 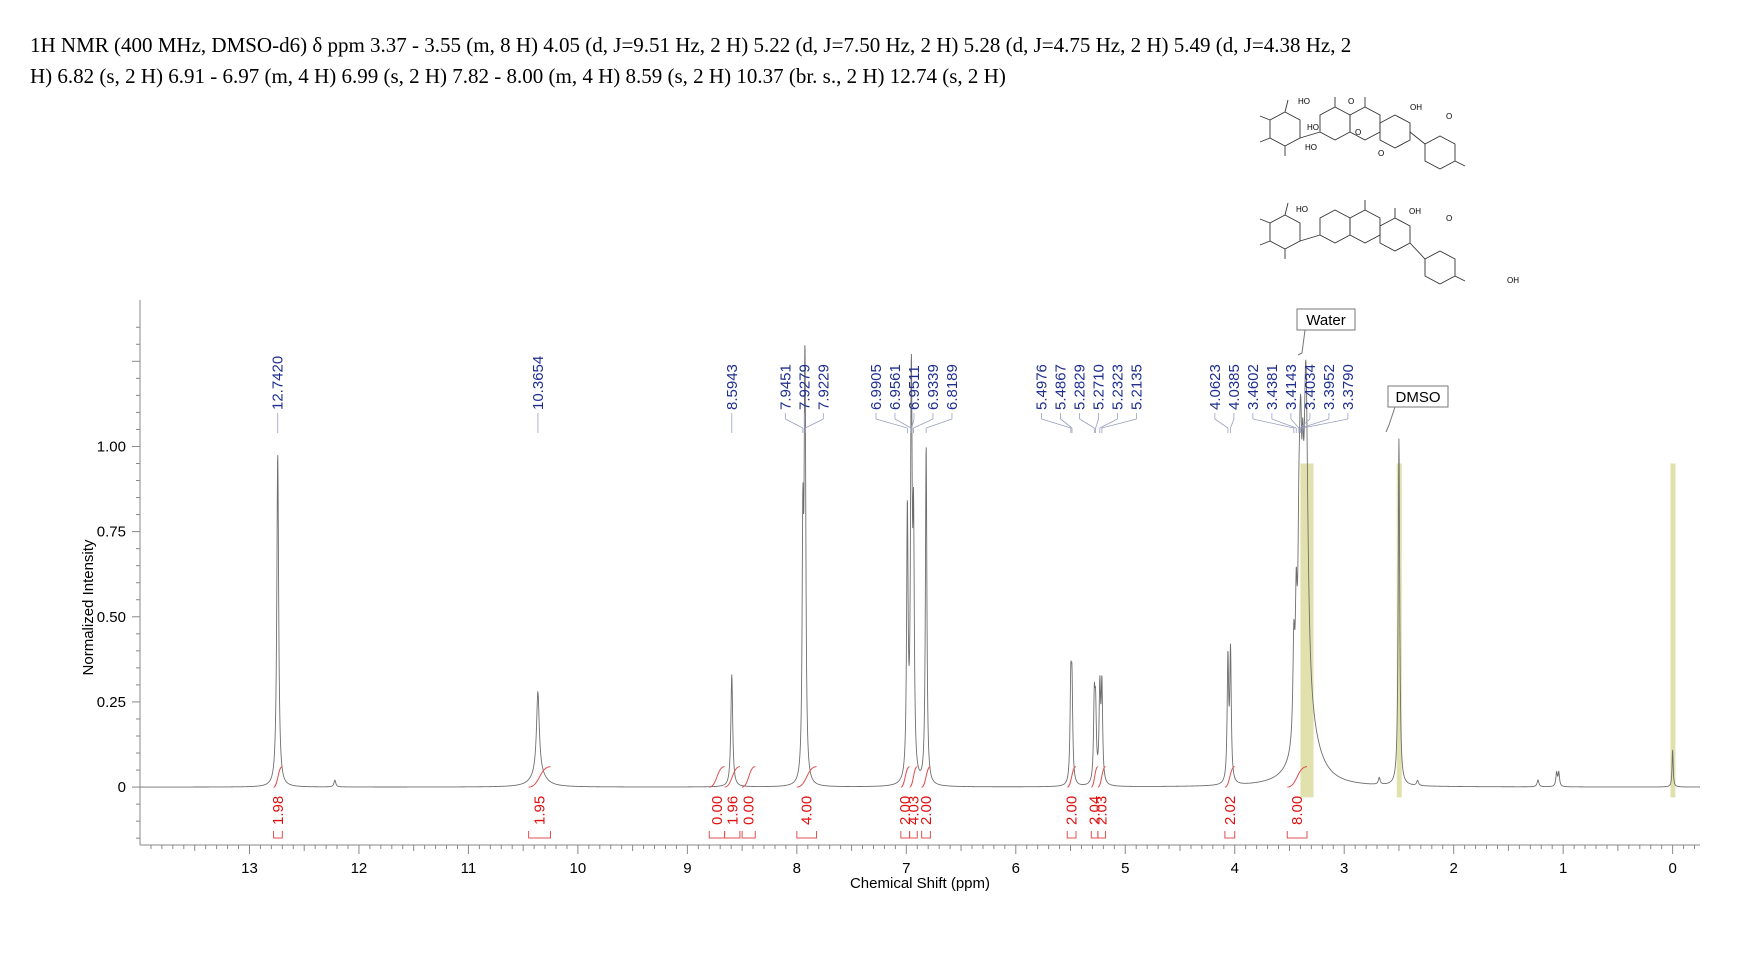 What do you see at coordinates (1672, 868) in the screenshot?
I see `x-tick-label: 0` at bounding box center [1672, 868].